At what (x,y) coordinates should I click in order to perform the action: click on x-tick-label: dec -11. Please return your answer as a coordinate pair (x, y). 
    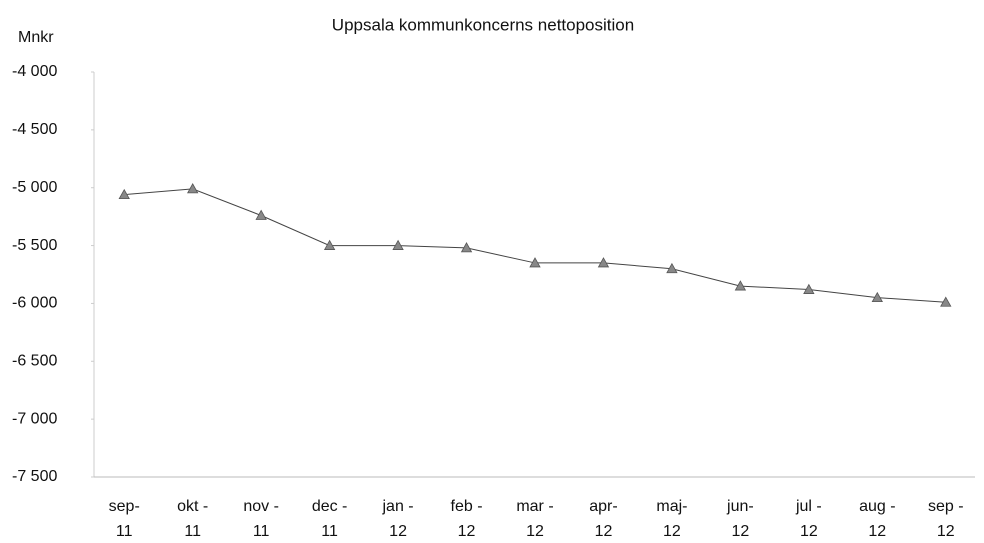
    Looking at the image, I should click on (330, 519).